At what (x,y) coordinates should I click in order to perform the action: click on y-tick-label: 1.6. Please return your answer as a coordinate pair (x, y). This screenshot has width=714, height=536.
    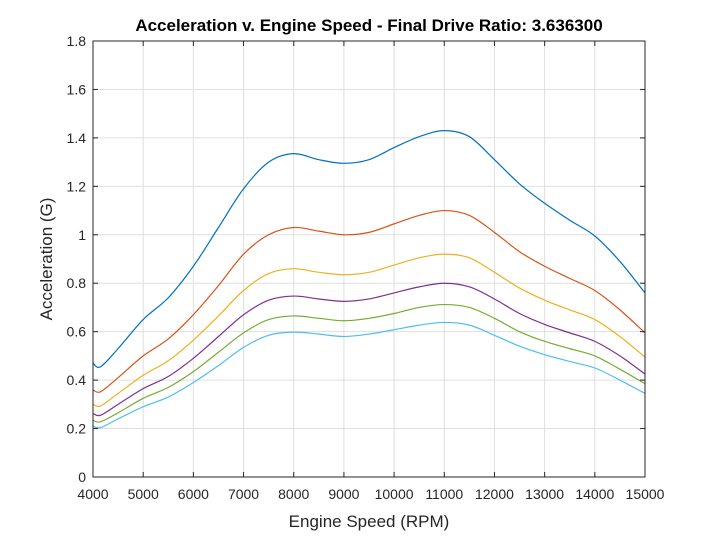
    Looking at the image, I should click on (77, 89).